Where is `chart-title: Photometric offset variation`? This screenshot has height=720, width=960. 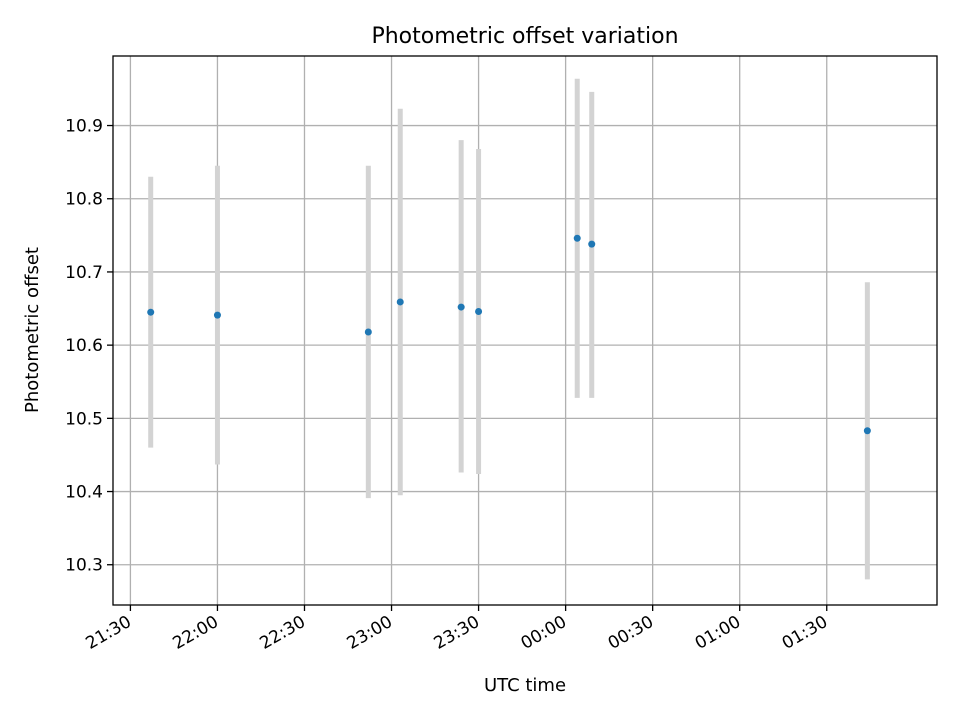
chart-title: Photometric offset variation is located at coordinates (524, 36).